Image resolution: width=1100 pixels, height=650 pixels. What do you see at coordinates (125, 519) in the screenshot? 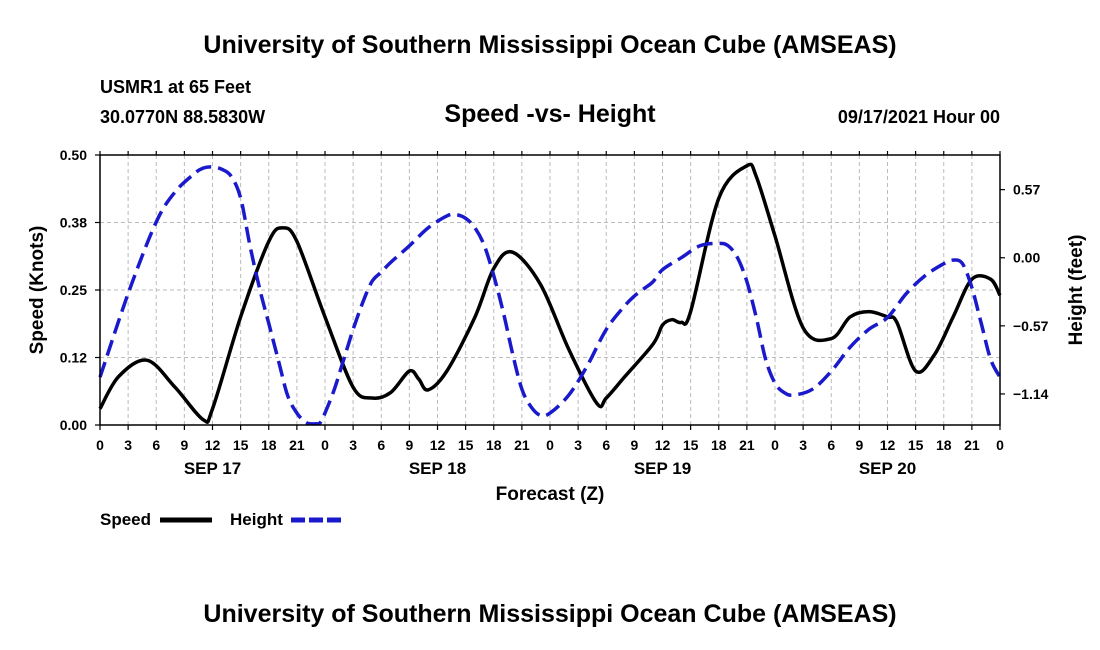
I see `legend-label-speed: Speed` at bounding box center [125, 519].